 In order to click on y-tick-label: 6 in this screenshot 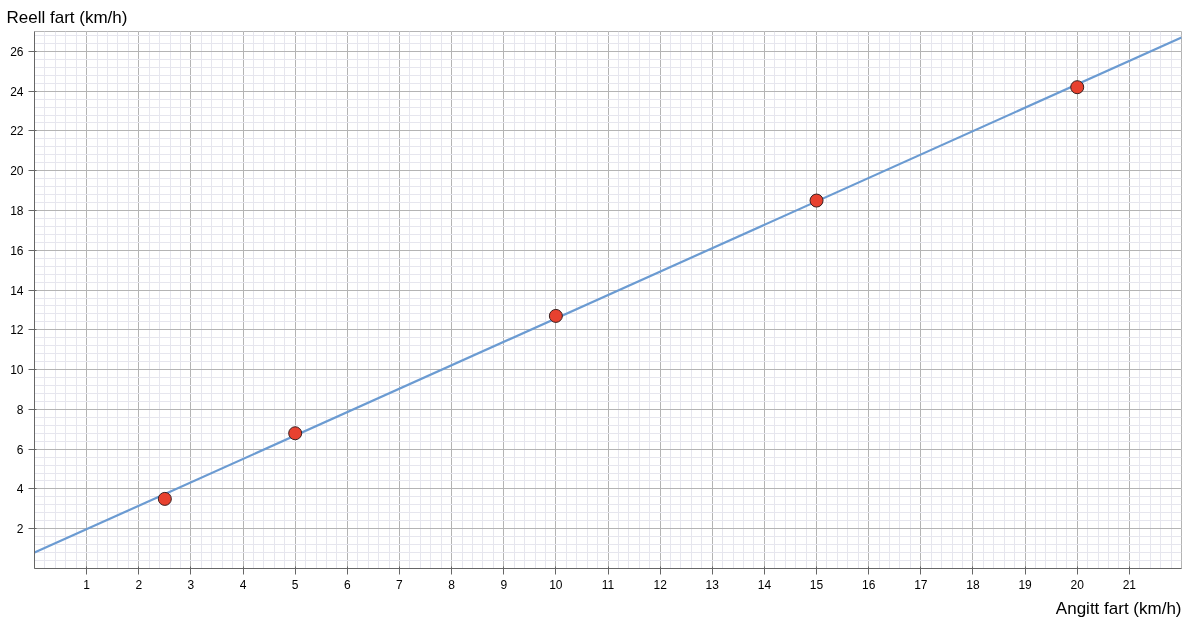, I will do `click(20, 449)`.